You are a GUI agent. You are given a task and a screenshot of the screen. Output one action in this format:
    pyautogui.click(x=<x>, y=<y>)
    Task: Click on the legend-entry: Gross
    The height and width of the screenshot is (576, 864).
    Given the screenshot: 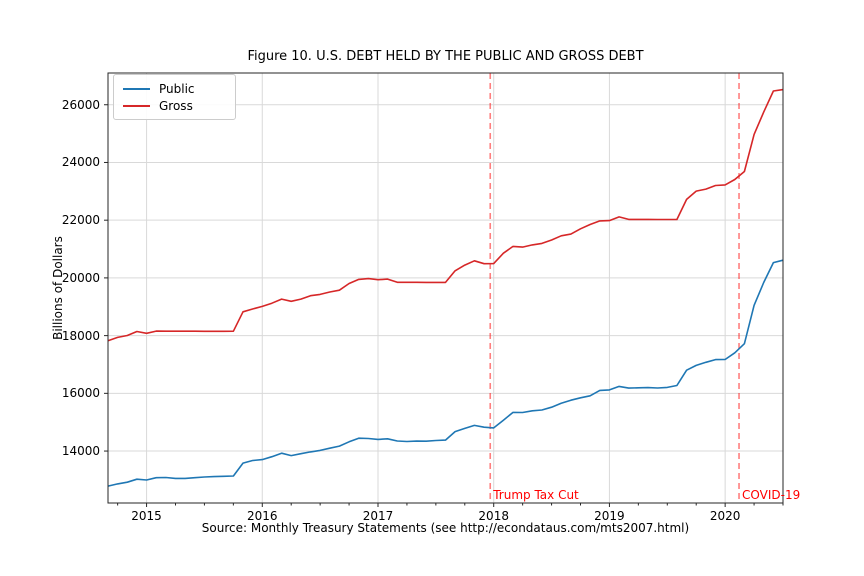 What is the action you would take?
    pyautogui.click(x=175, y=105)
    